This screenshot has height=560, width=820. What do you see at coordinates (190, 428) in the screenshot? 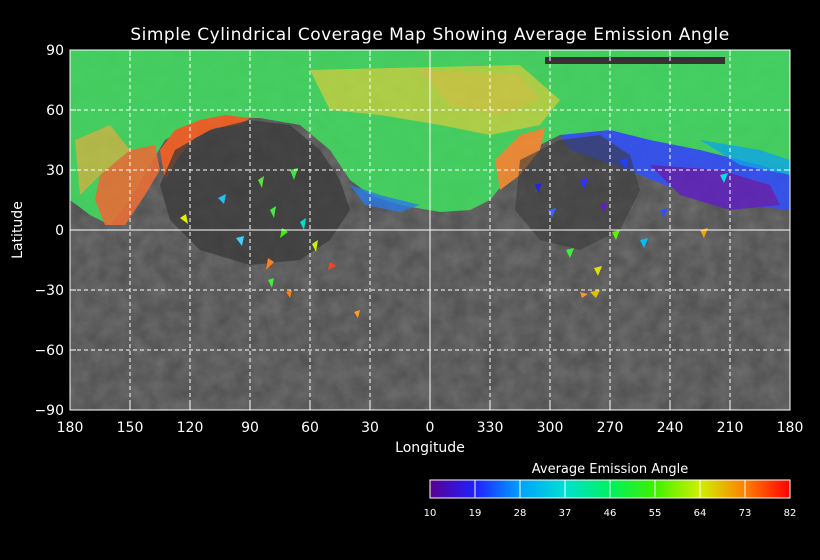
I see `x-tick-label: 120` at bounding box center [190, 428].